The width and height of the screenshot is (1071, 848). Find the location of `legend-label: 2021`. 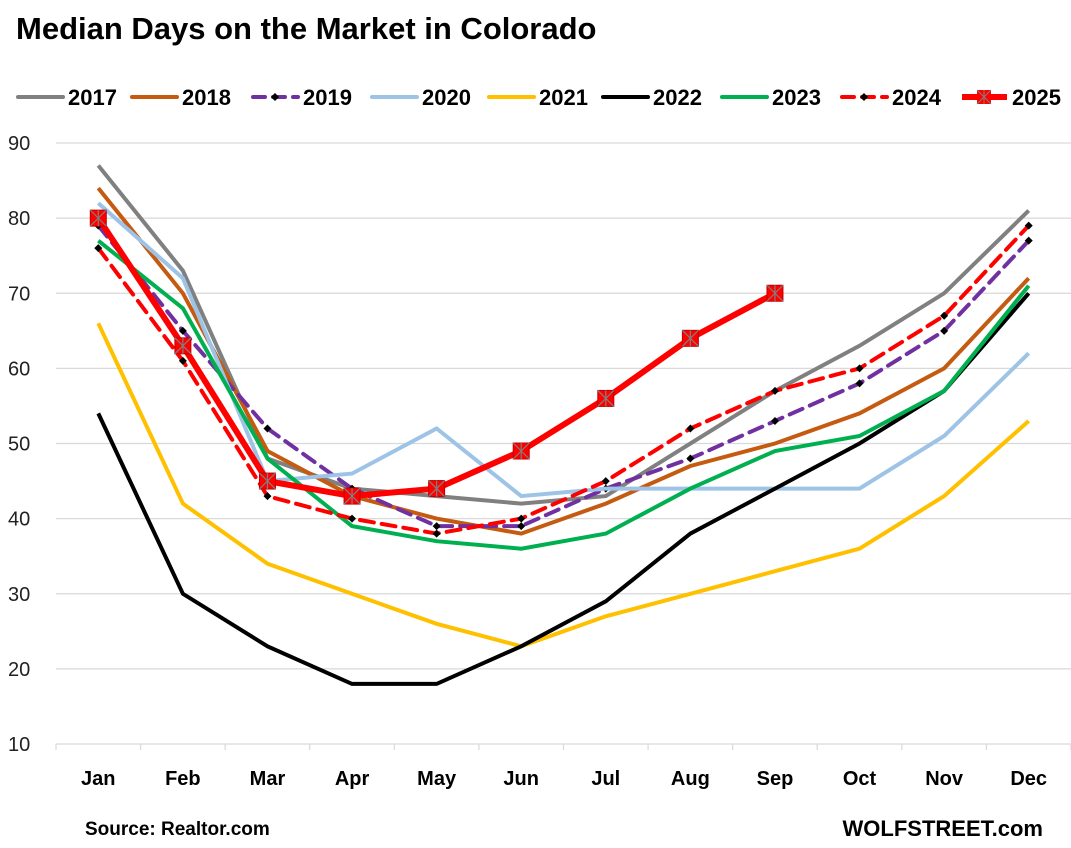

legend-label: 2021 is located at coordinates (563, 97).